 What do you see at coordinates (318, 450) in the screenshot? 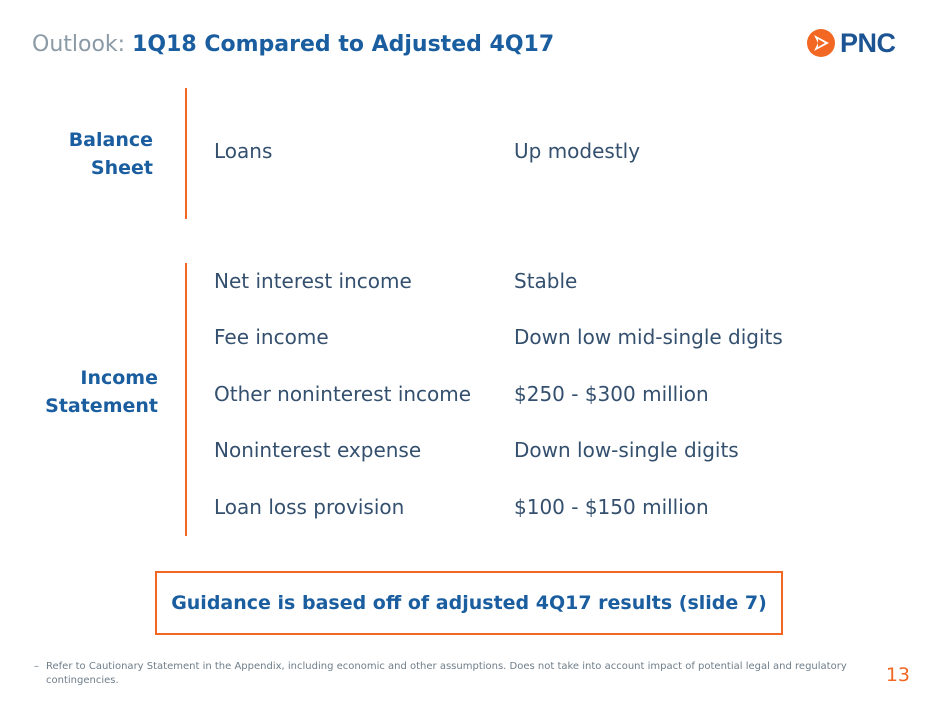
I see `row-item: Noninterest expense` at bounding box center [318, 450].